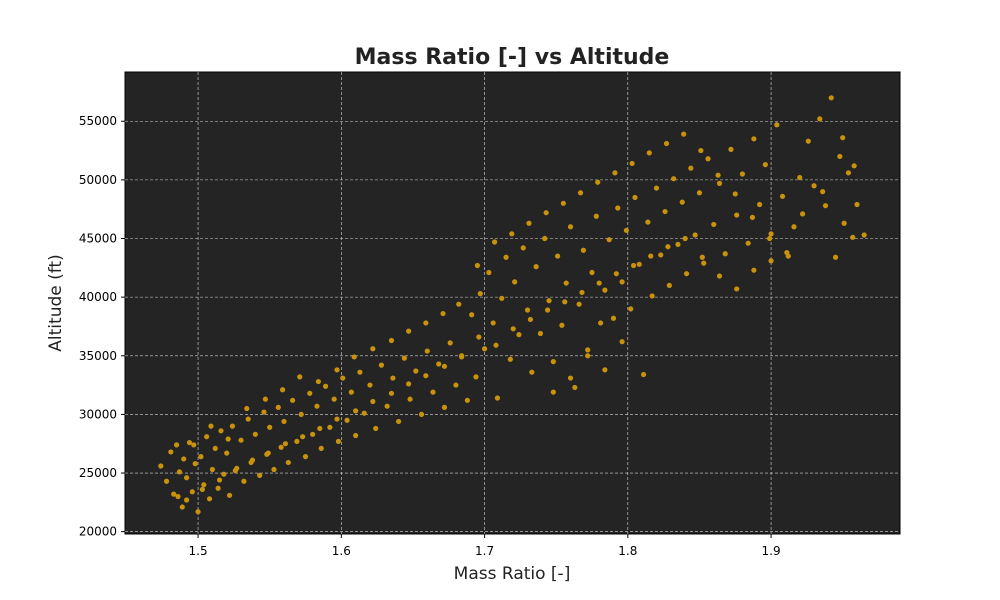 The height and width of the screenshot is (600, 1000). Describe the element at coordinates (98, 121) in the screenshot. I see `y-tick-label: 55000` at that location.